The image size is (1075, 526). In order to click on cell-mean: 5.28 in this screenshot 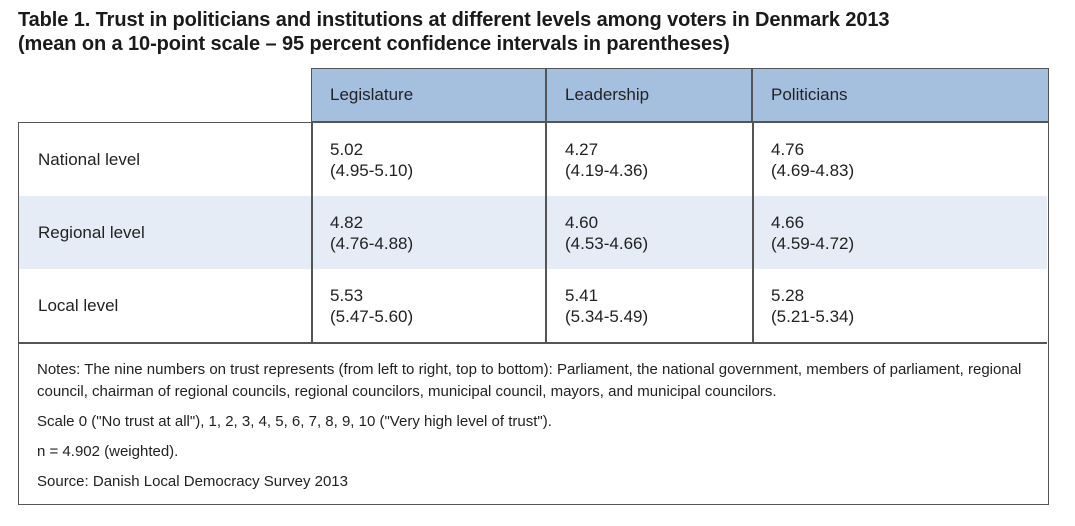, I will do `click(788, 295)`.